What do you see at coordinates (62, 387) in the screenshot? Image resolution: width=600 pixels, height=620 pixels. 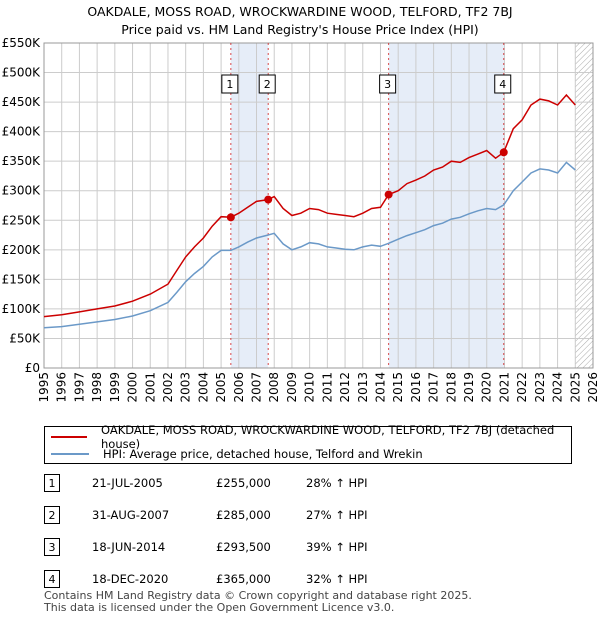 I see `x-tick-label: 1996` at bounding box center [62, 387].